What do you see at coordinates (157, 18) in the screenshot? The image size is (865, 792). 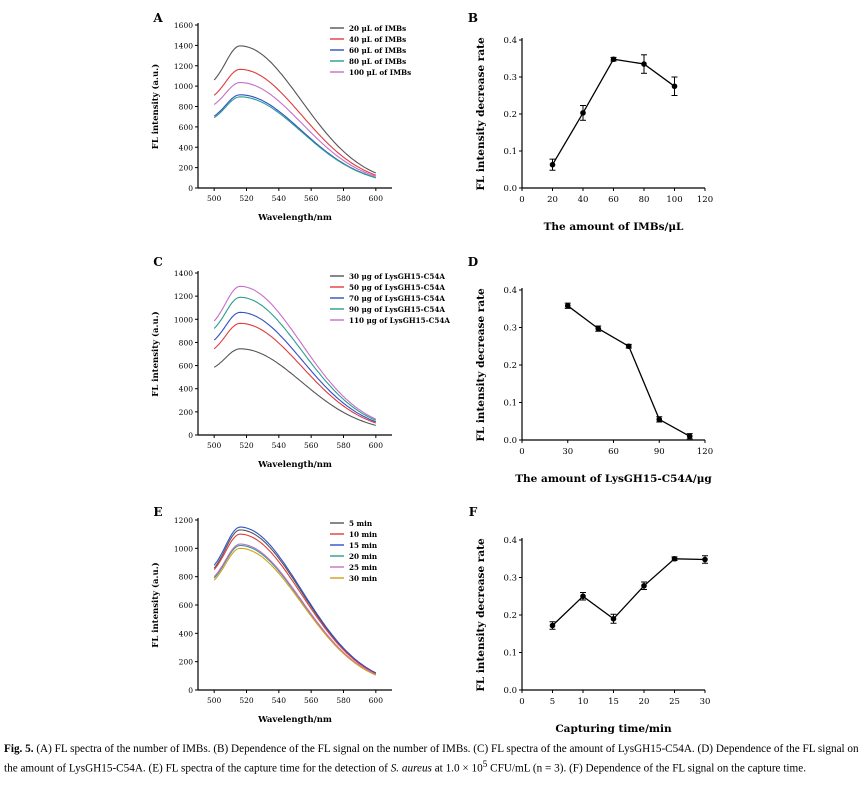 I see `panel-label: A` at bounding box center [157, 18].